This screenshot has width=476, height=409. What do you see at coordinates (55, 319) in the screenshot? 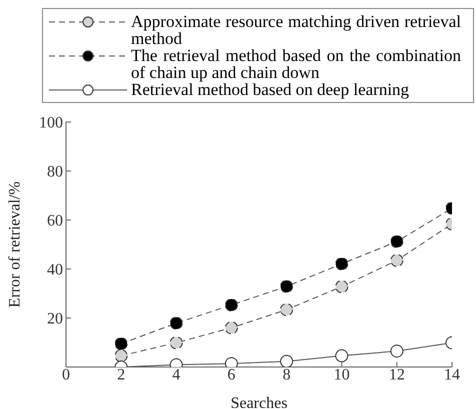
I see `y-tick-label: 20` at bounding box center [55, 319].